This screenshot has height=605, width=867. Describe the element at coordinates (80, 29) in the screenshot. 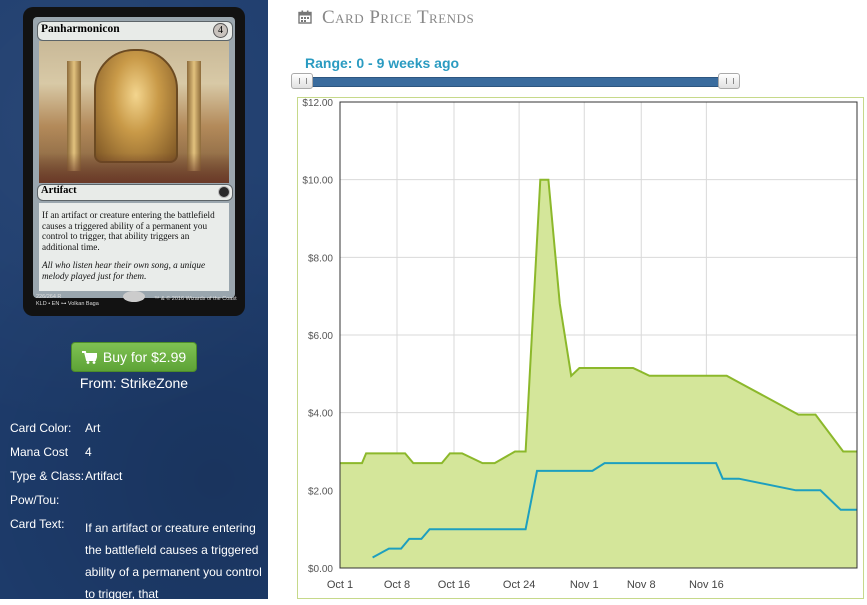

I see `card-name: Panharmonicon` at that location.